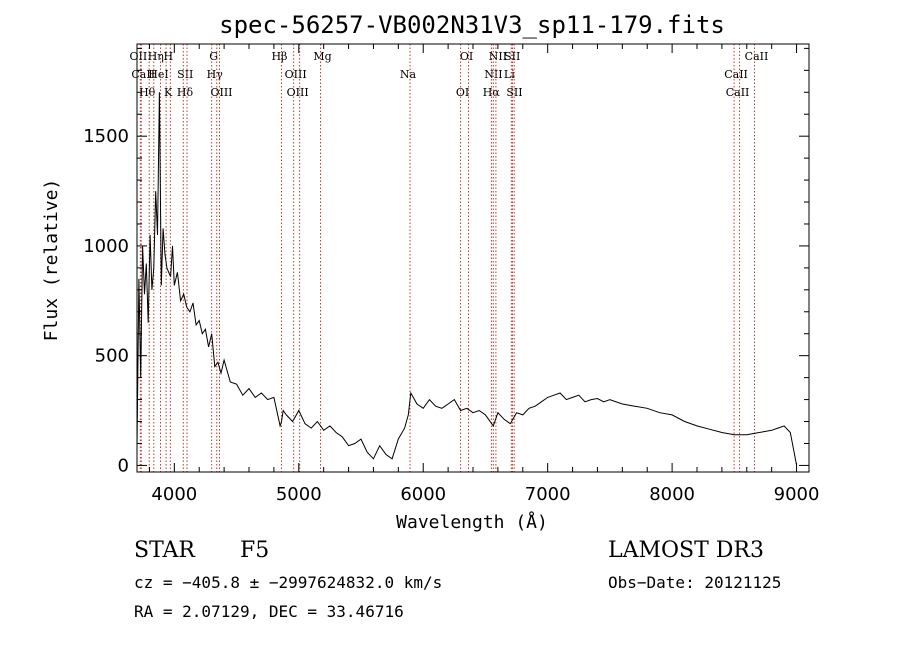 The height and width of the screenshot is (649, 900). I want to click on y-tick-label: 0, so click(123, 465).